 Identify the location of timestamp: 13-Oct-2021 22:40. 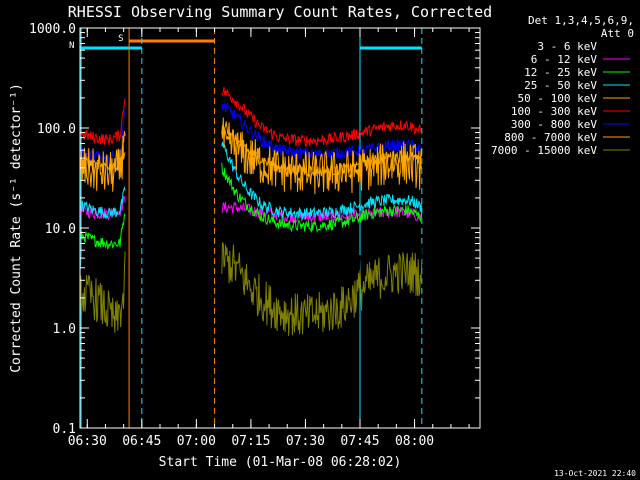
(595, 473).